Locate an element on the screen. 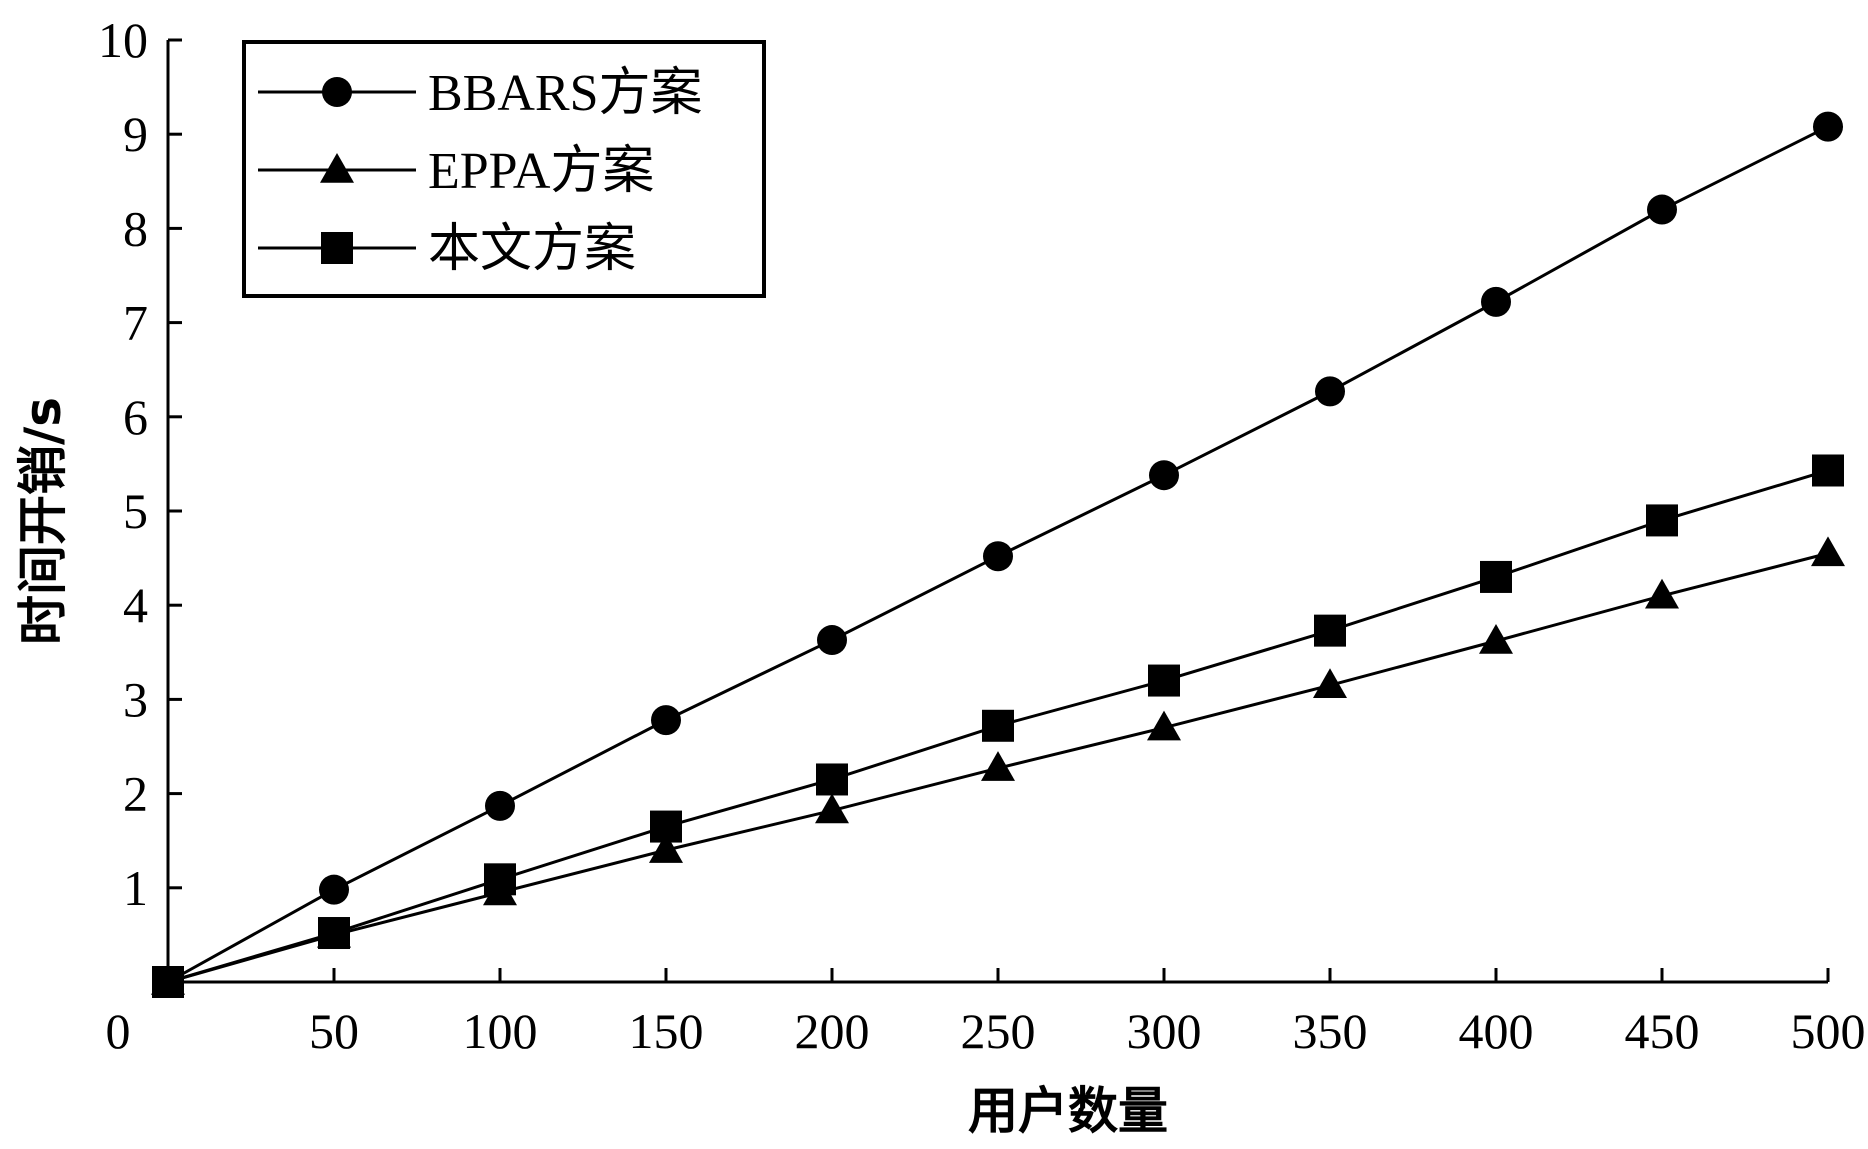  x-tick-label: 0 is located at coordinates (118, 1031).